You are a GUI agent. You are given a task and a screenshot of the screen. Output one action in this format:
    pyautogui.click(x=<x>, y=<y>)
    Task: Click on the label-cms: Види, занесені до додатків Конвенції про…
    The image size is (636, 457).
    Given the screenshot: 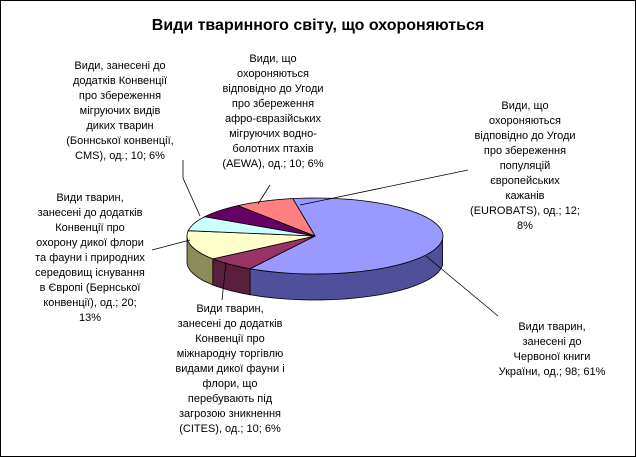 What is the action you would take?
    pyautogui.click(x=120, y=111)
    